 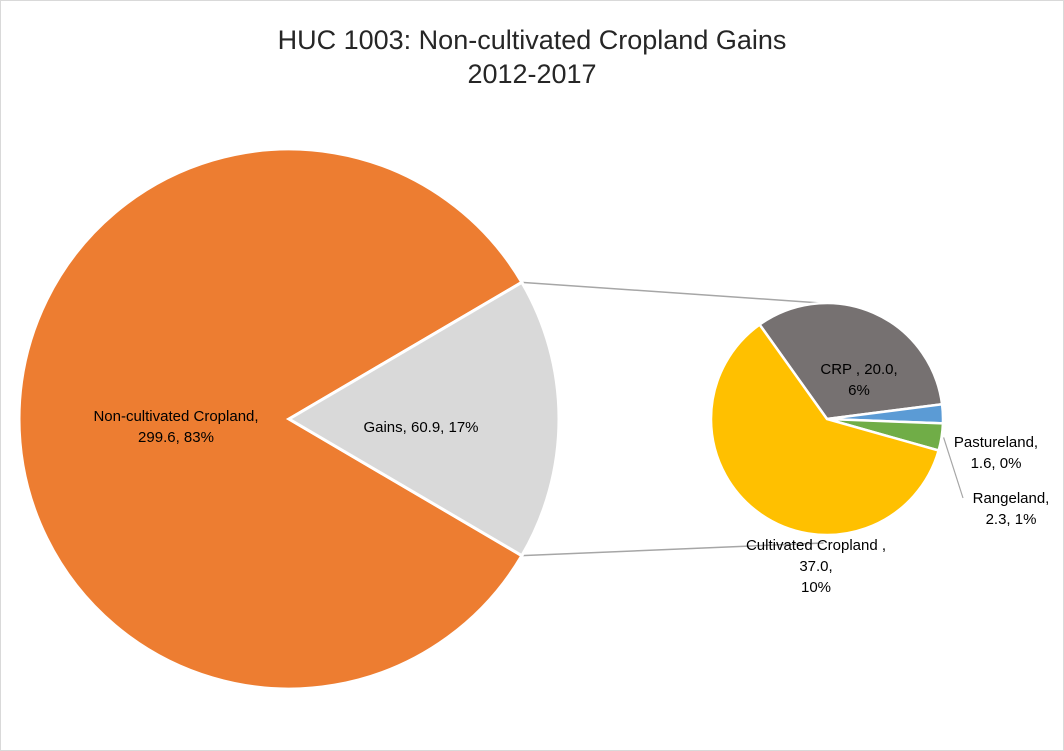 I want to click on data-label-cultivated-cropland: Cultivated Cropland , 37.0, 10%, so click(x=816, y=566).